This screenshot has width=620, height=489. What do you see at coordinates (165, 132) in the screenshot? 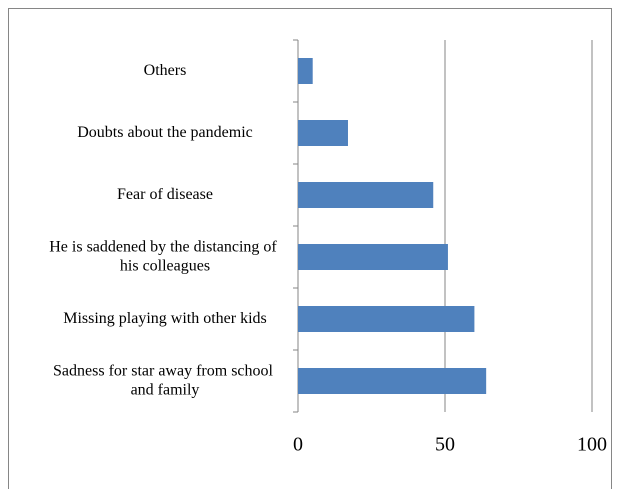
I see `y-tick-label: Doubts about the pandemic` at bounding box center [165, 132].